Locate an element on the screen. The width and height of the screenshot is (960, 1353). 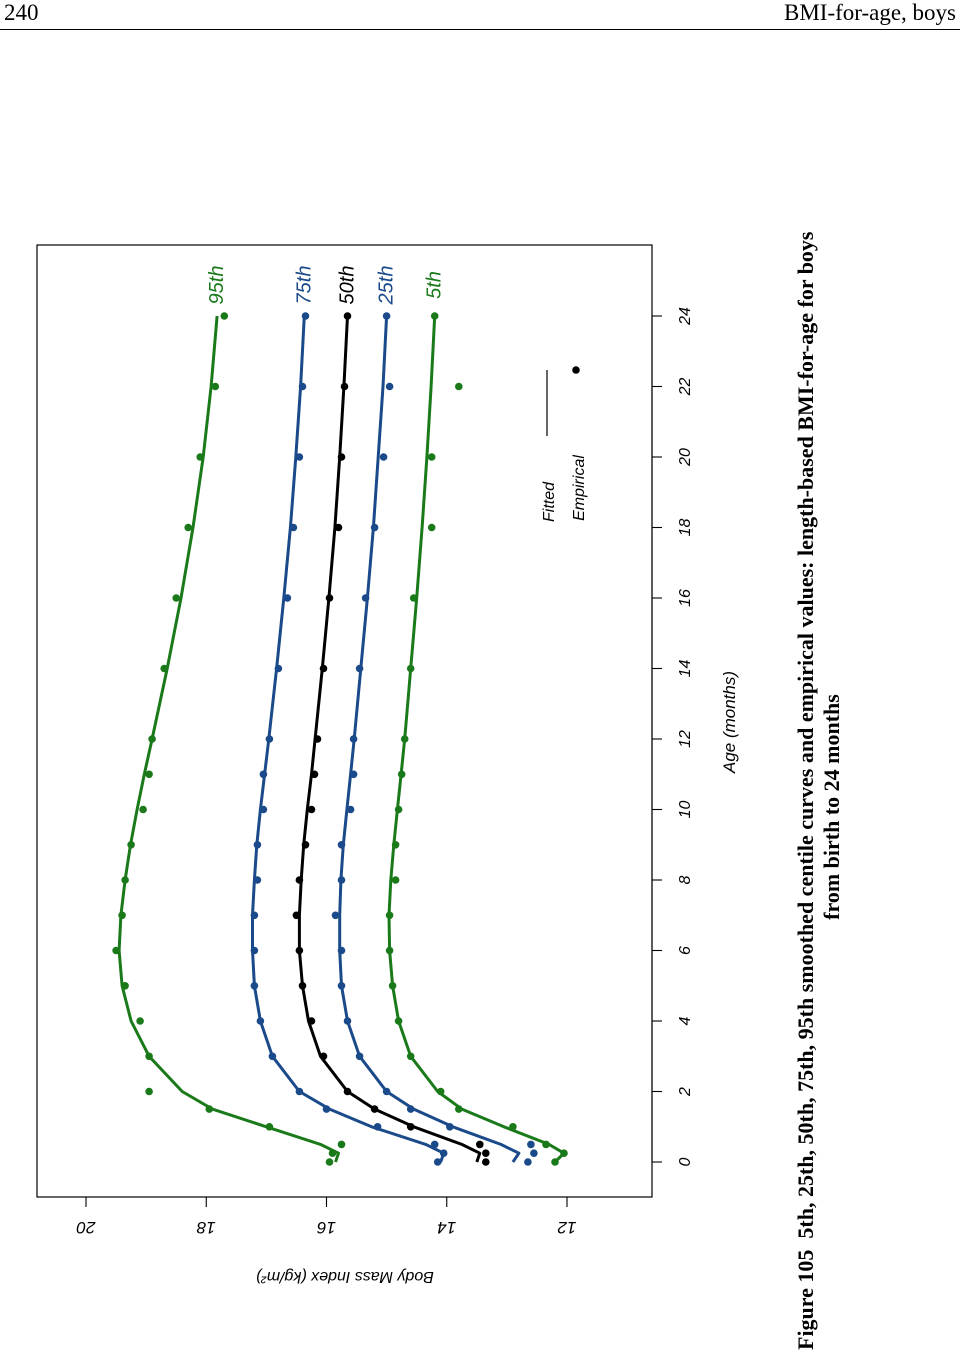
series-5th-fitted-line is located at coordinates (476, 739).